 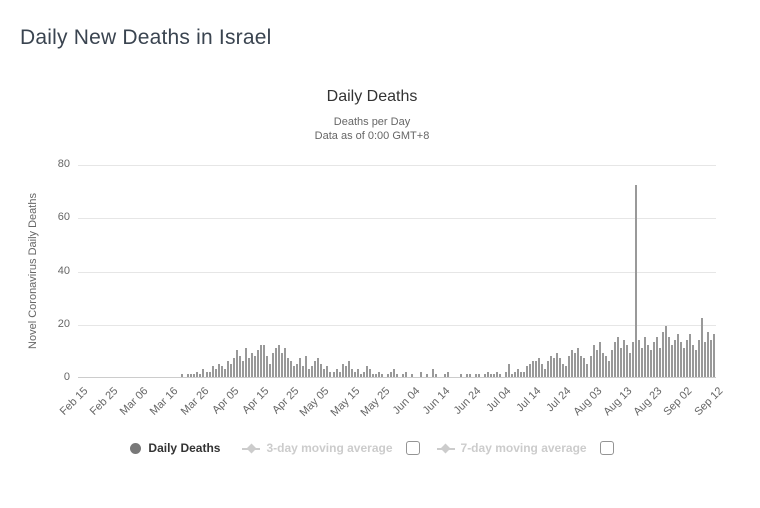 I want to click on legend-label-daily-deaths: Daily Deaths, so click(x=184, y=448).